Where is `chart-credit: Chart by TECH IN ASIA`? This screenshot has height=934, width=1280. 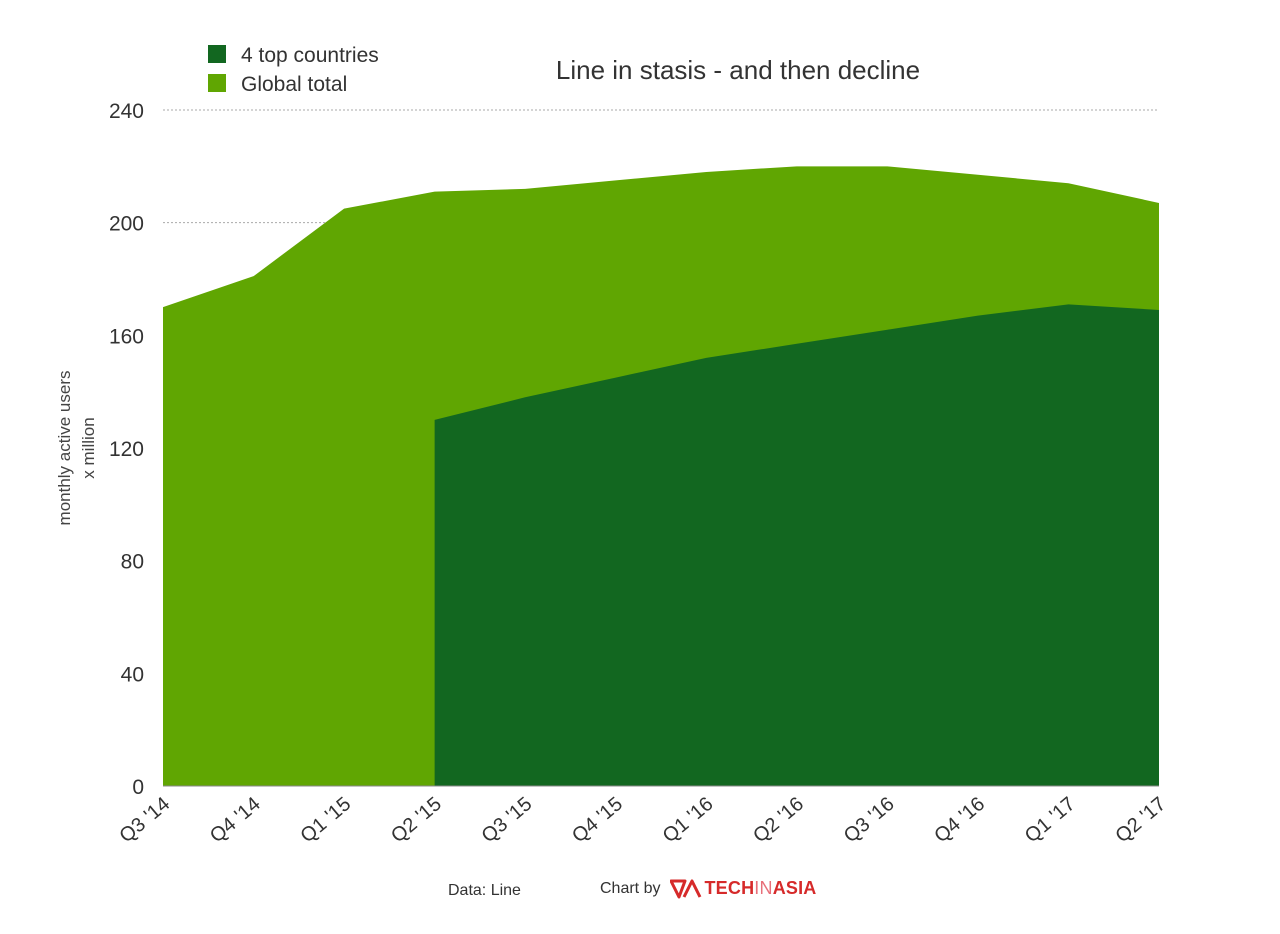
chart-credit: Chart by TECH IN ASIA is located at coordinates (708, 888).